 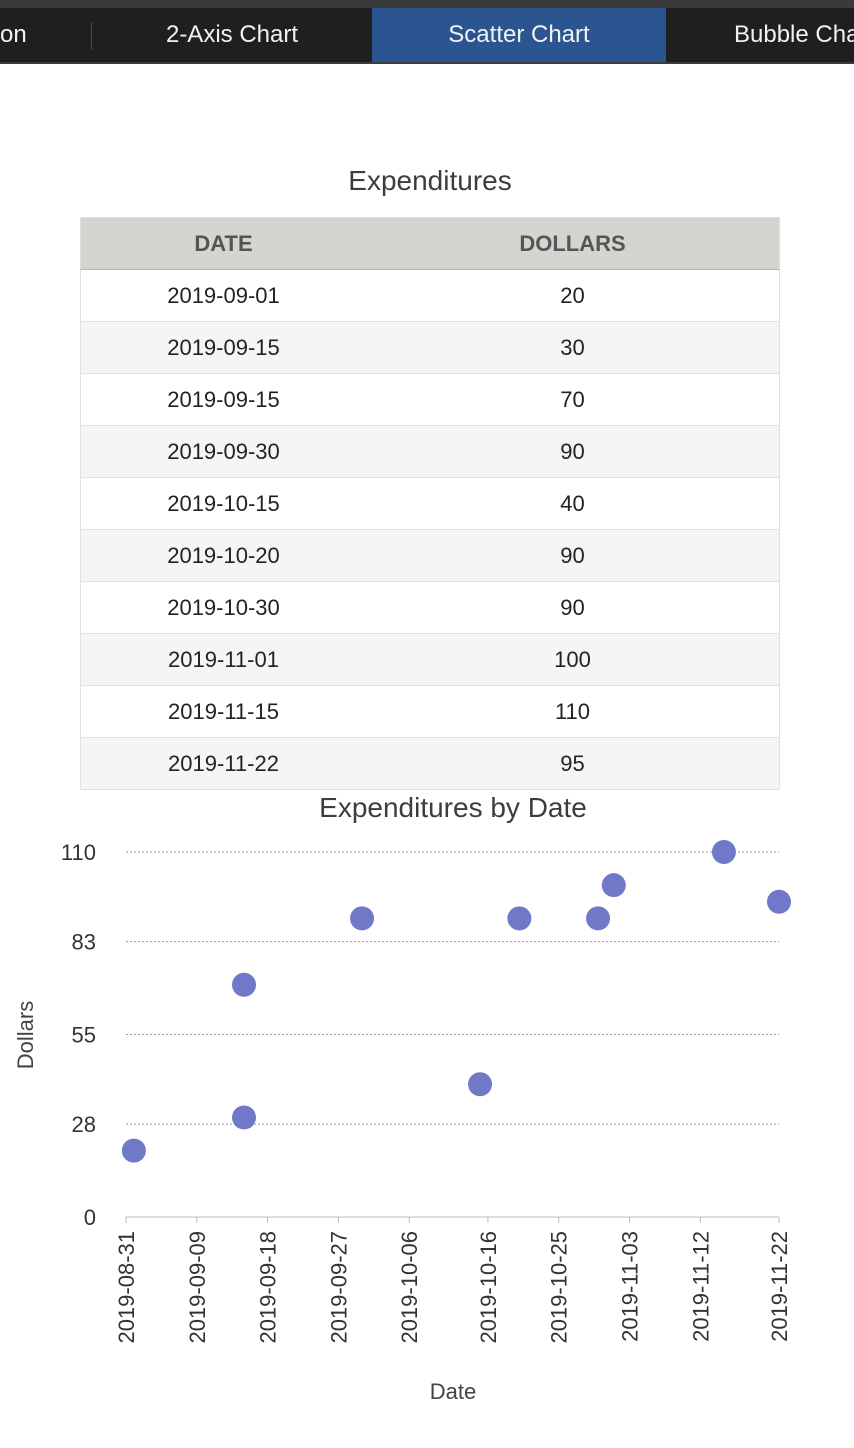 I want to click on x-tick-label: 2019-09-18, so click(x=268, y=1287).